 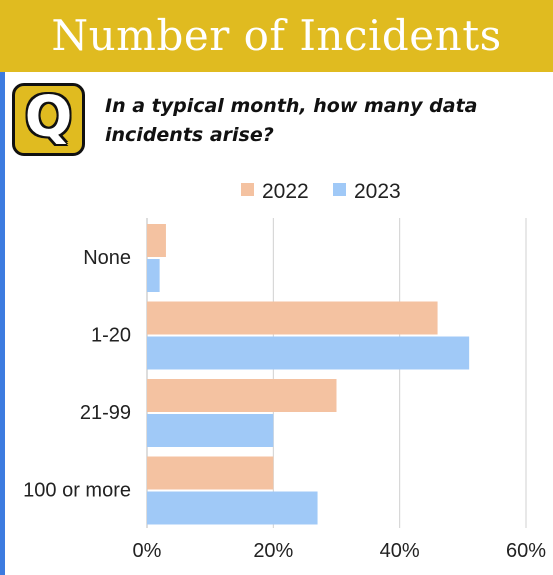 I want to click on x-tick-label: 20%, so click(x=273, y=551).